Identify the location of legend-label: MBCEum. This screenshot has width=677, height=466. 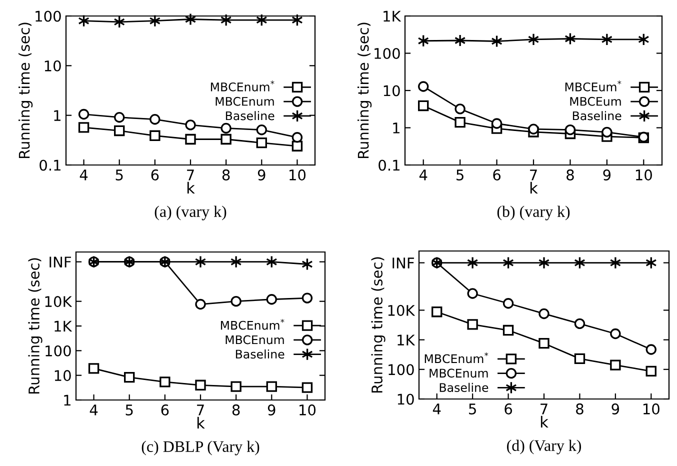
(595, 101).